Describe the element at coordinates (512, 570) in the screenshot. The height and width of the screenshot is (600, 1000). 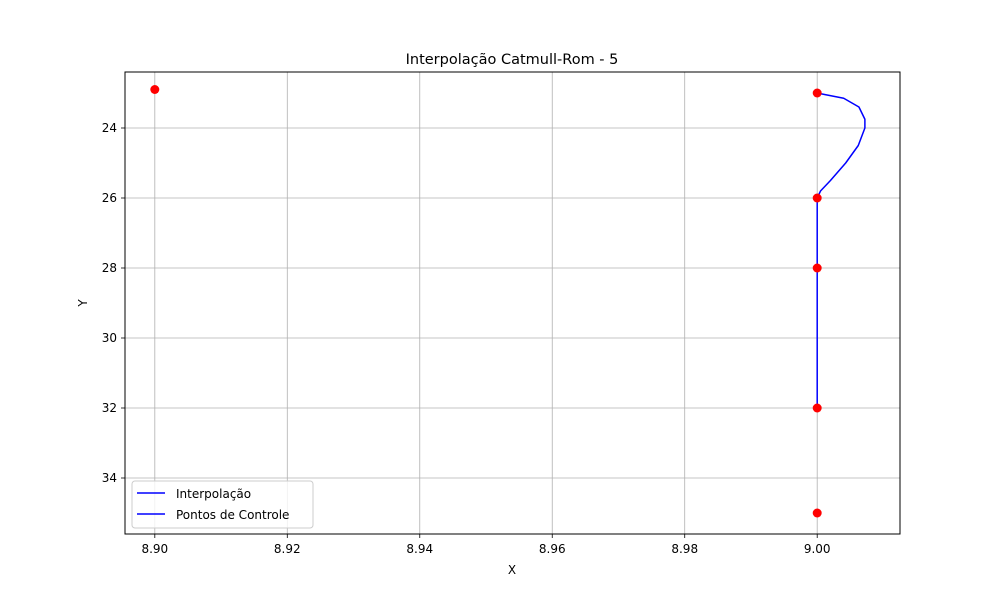
I see `x-axis-label: X` at that location.